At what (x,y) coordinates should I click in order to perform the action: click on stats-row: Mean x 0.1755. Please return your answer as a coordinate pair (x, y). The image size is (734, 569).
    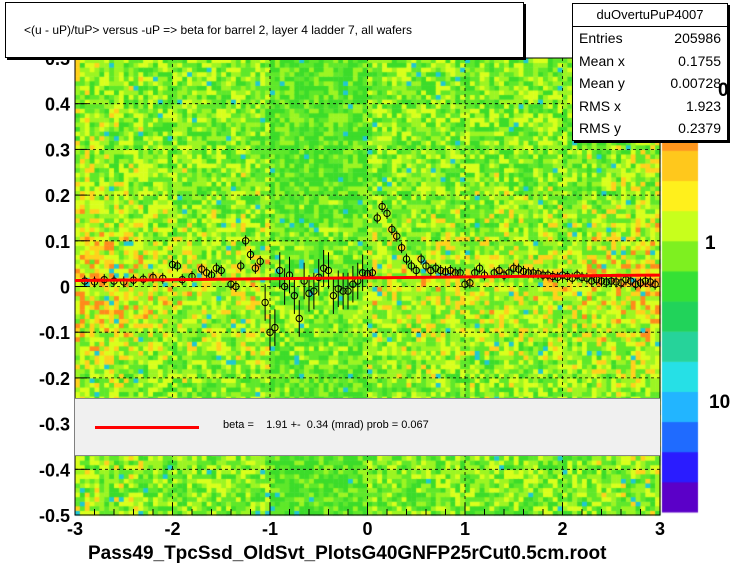
    Looking at the image, I should click on (650, 61).